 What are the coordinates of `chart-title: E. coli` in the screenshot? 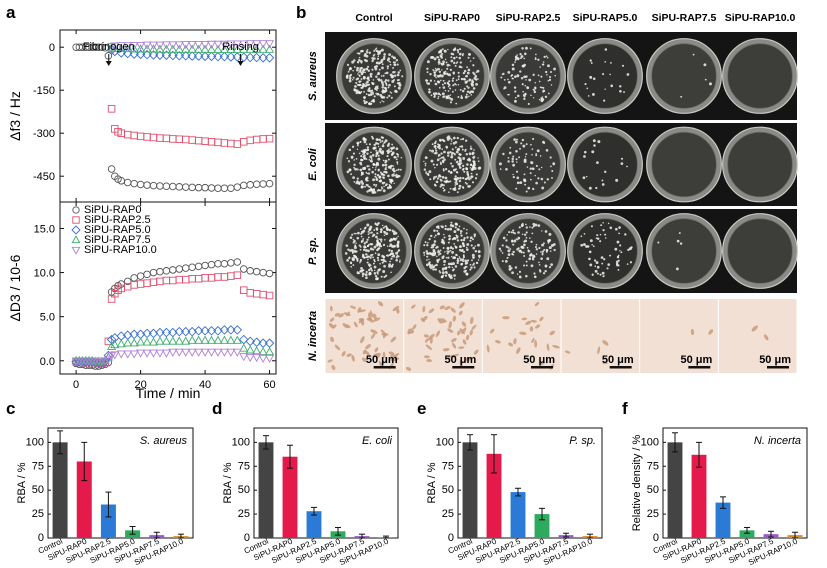 It's located at (377, 441).